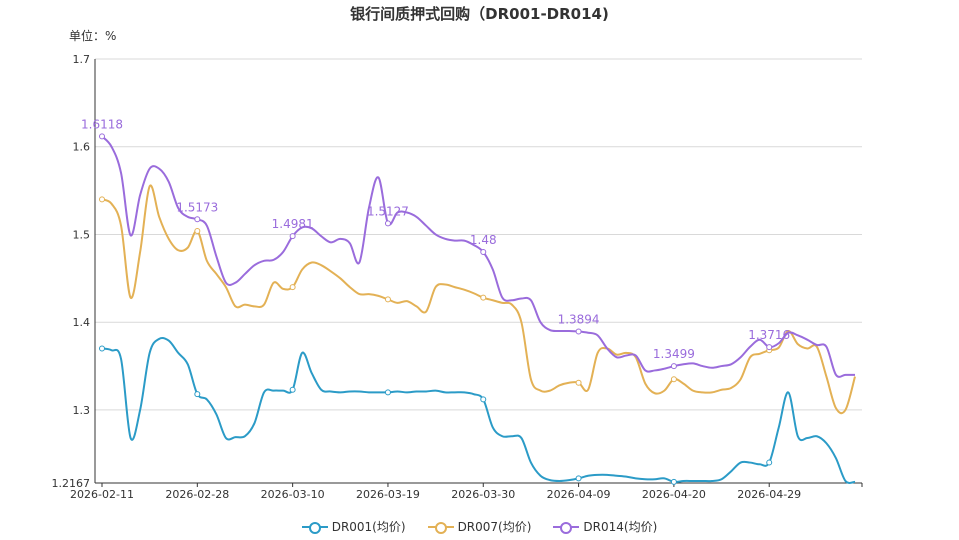 The width and height of the screenshot is (959, 540). What do you see at coordinates (769, 335) in the screenshot?
I see `data-label: 1.3716` at bounding box center [769, 335].